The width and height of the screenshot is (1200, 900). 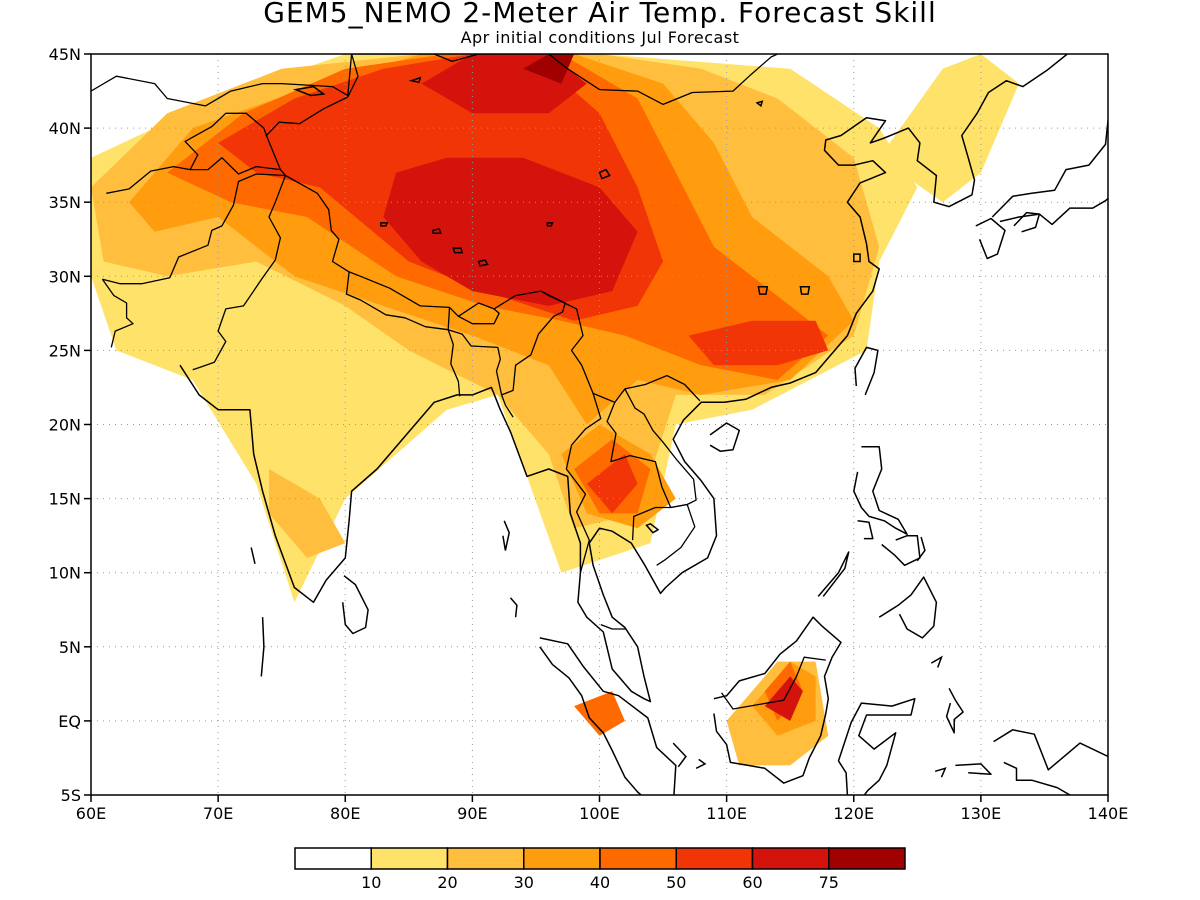 I want to click on colorbar-label: 75, so click(x=829, y=882).